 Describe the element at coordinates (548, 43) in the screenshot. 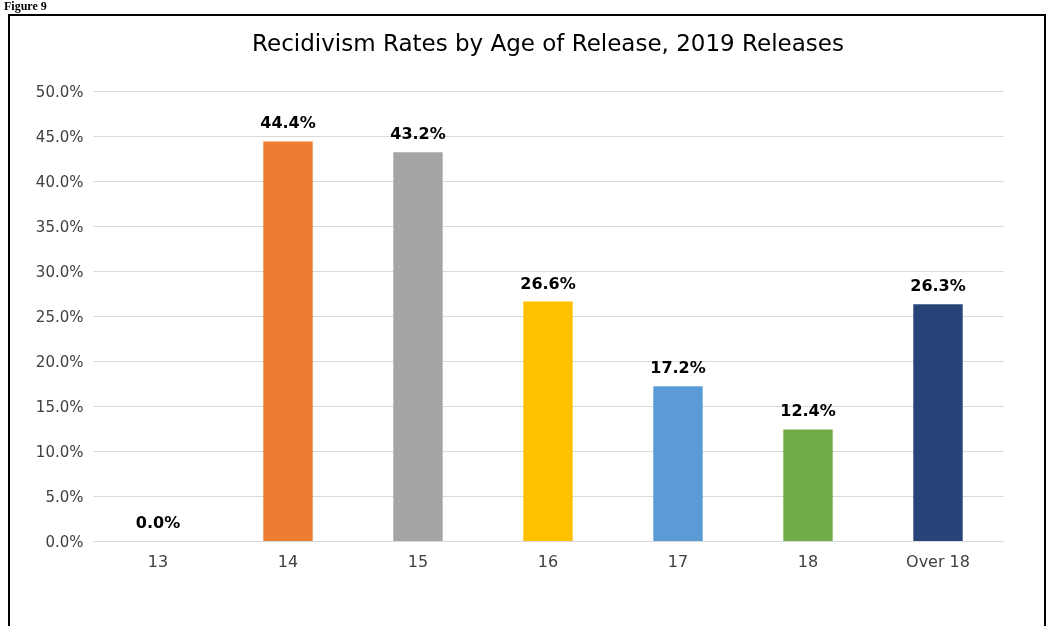

I see `chart-title: Recidivism Rates by Age of Release, 2019 Releases` at that location.